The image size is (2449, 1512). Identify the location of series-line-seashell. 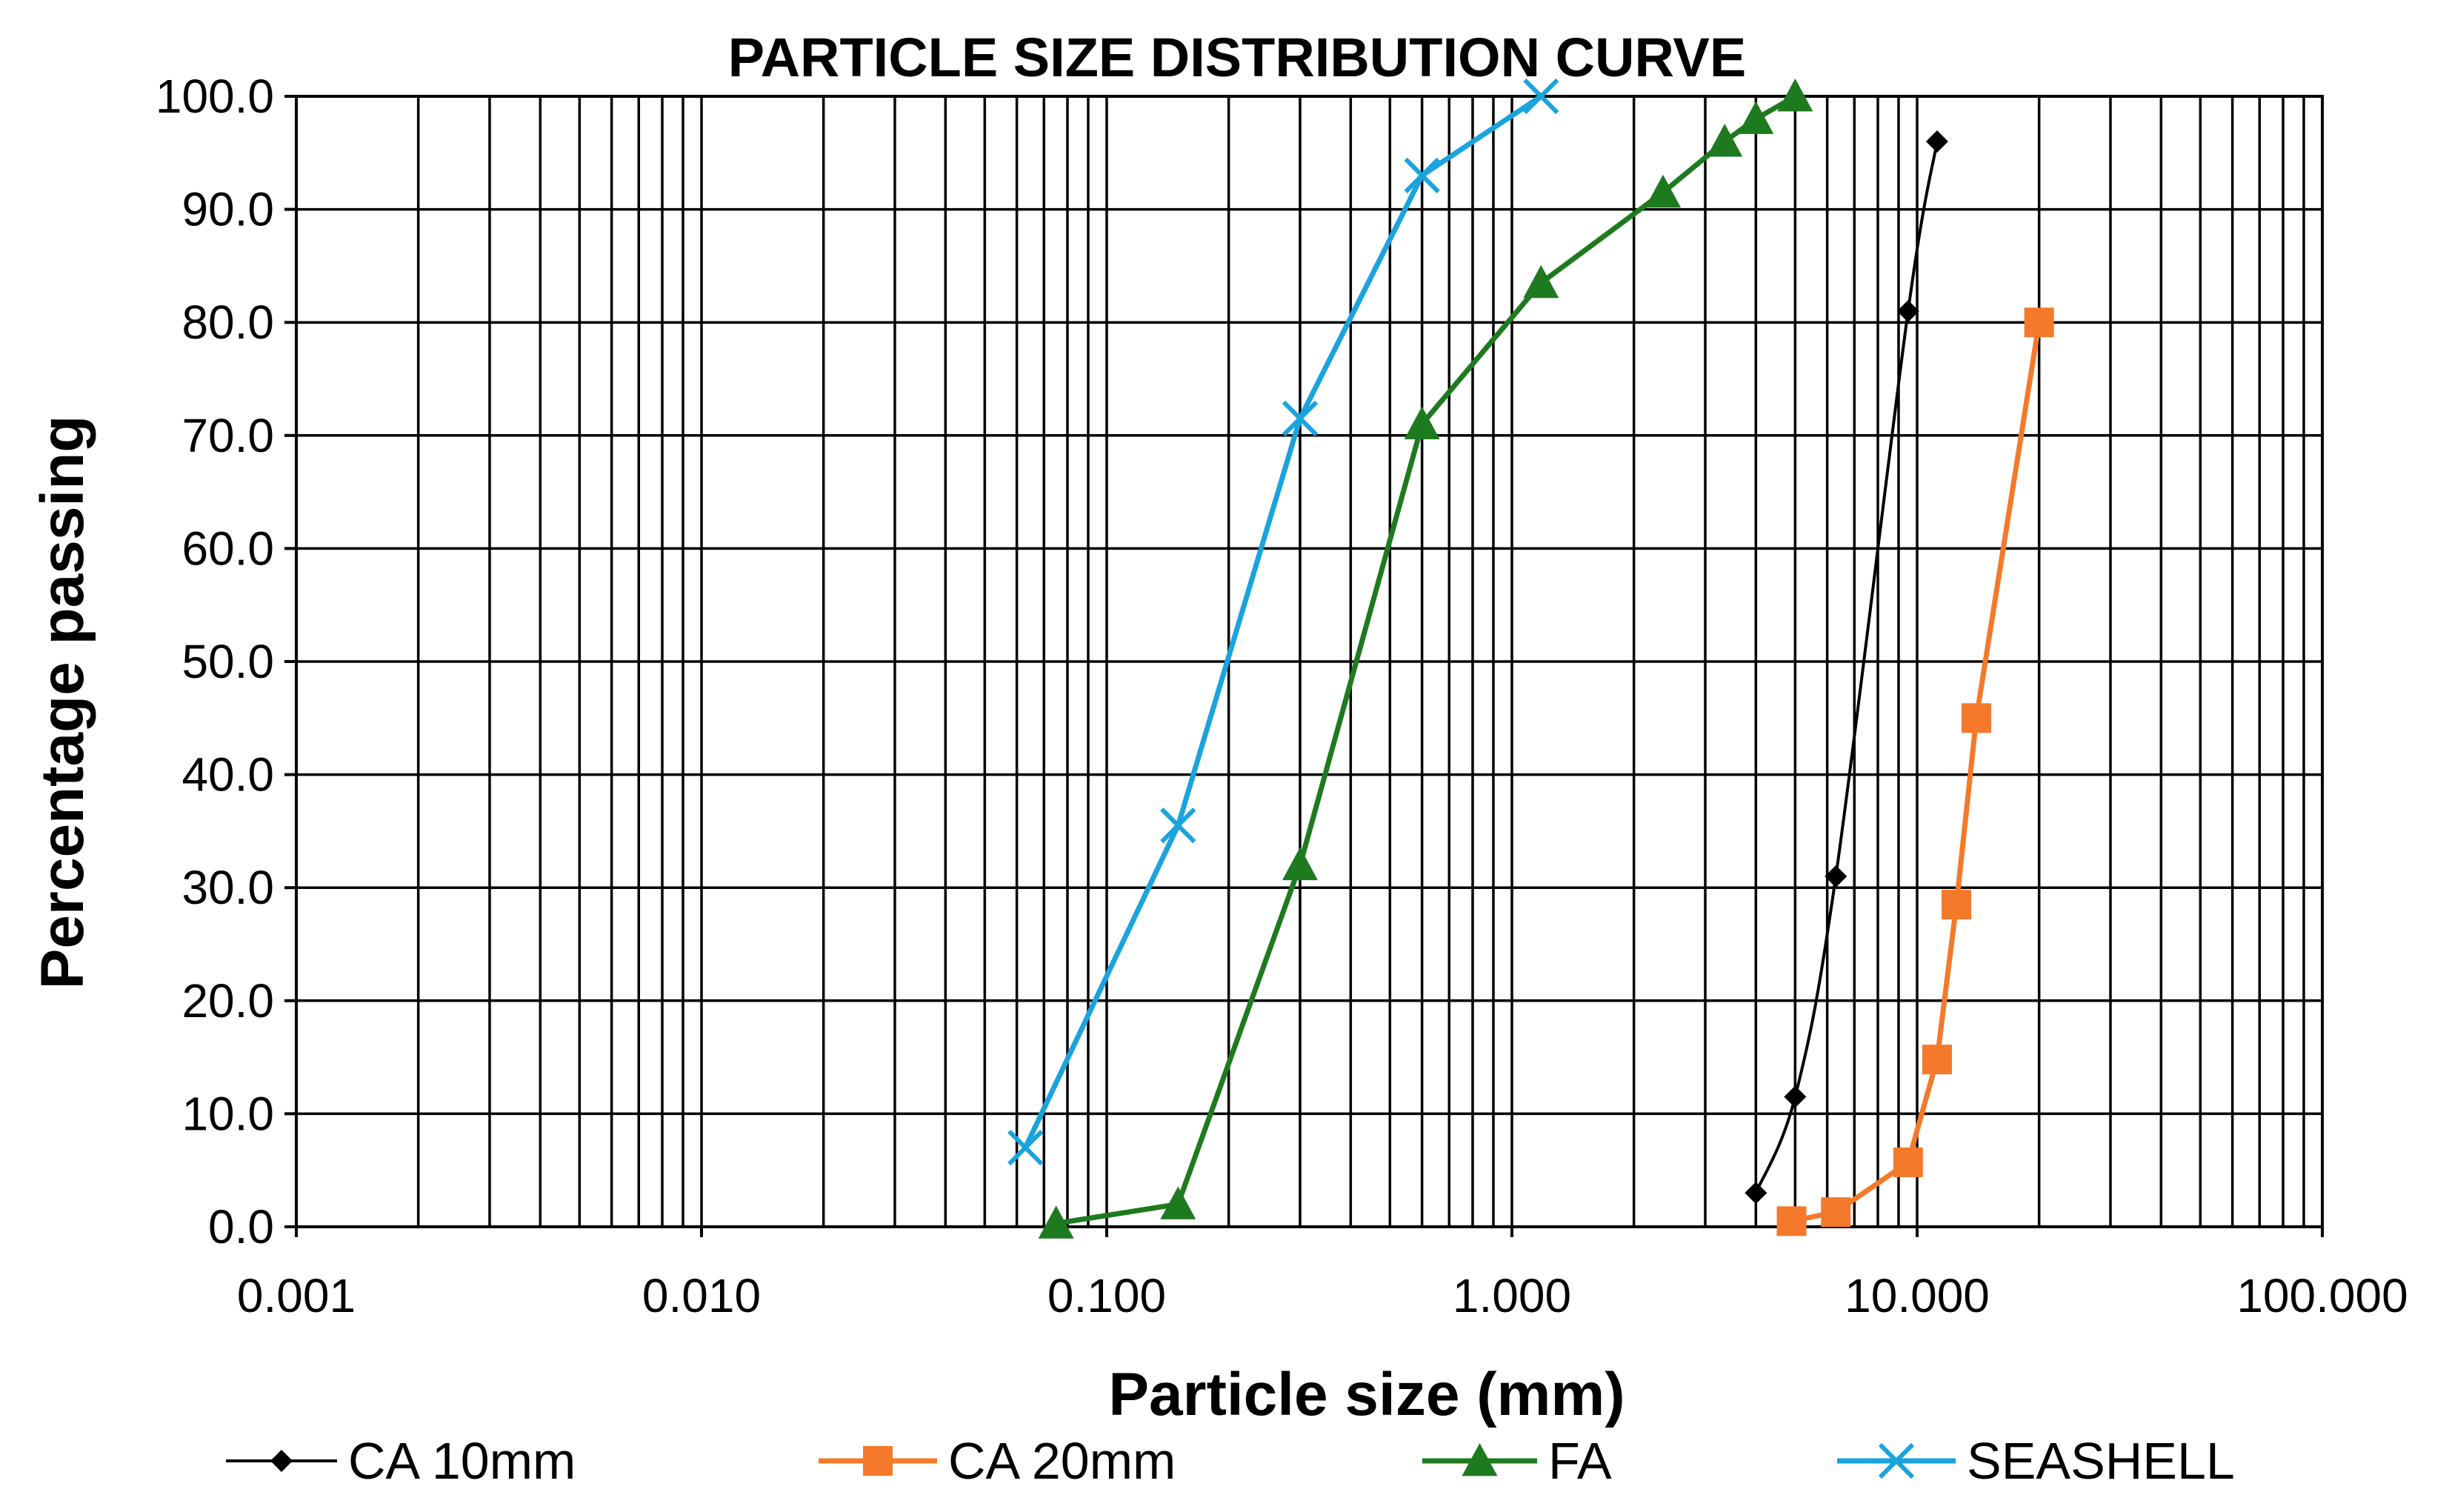
(1283, 621).